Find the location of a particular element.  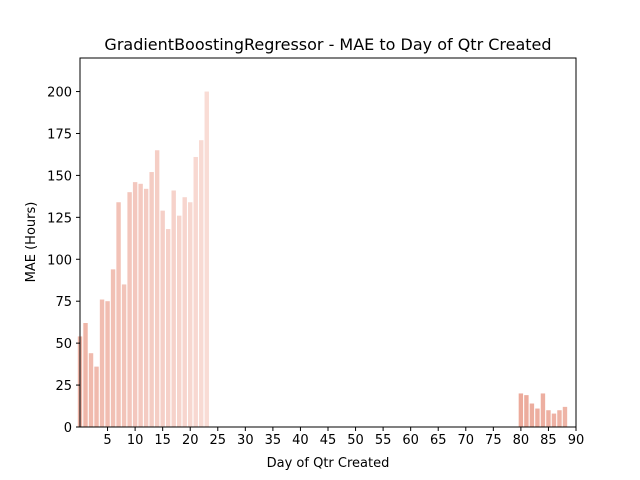

y-tick-label: 75 is located at coordinates (63, 302).